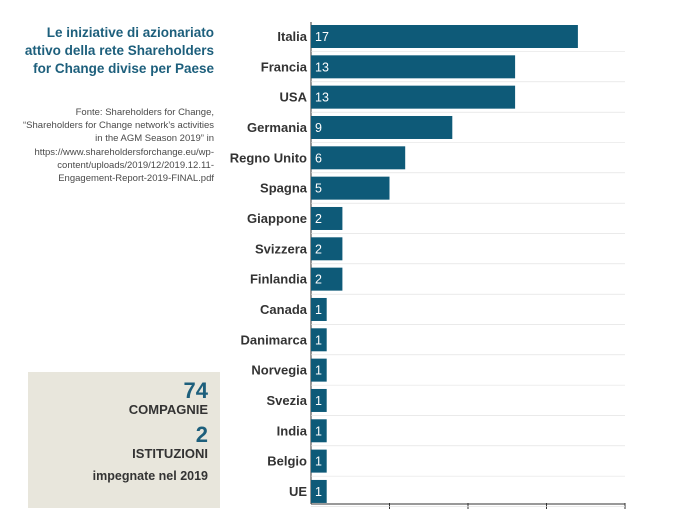 This screenshot has height=530, width=694. What do you see at coordinates (150, 476) in the screenshot?
I see `stats-note: impegnate nel 2019` at bounding box center [150, 476].